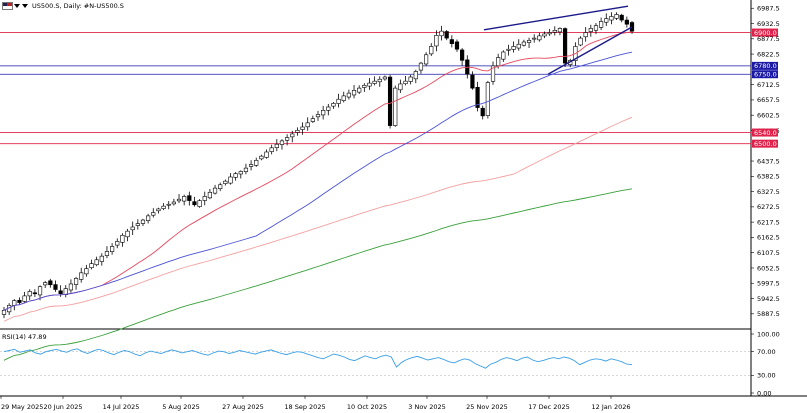  I want to click on y-tick-label: 6932.5, so click(768, 24).